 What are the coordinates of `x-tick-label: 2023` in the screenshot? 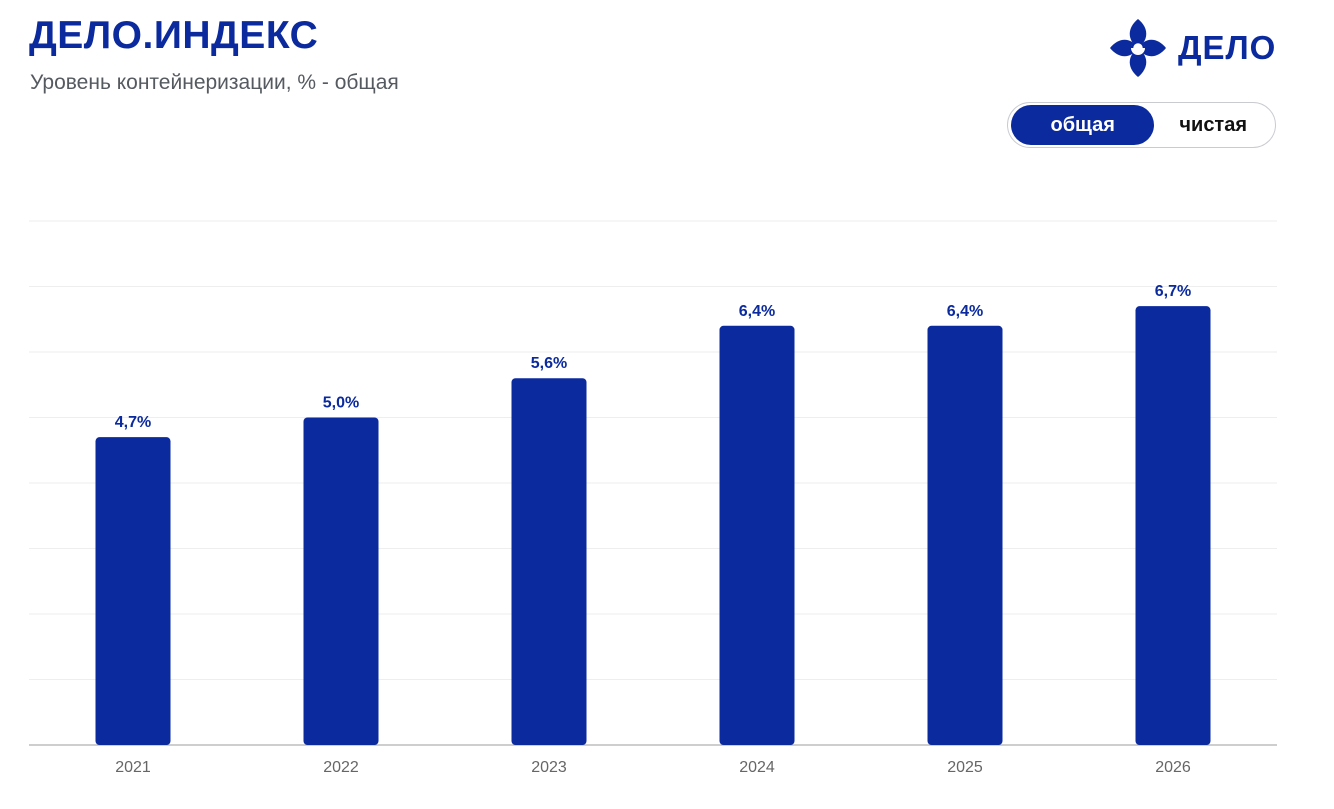 It's located at (549, 767).